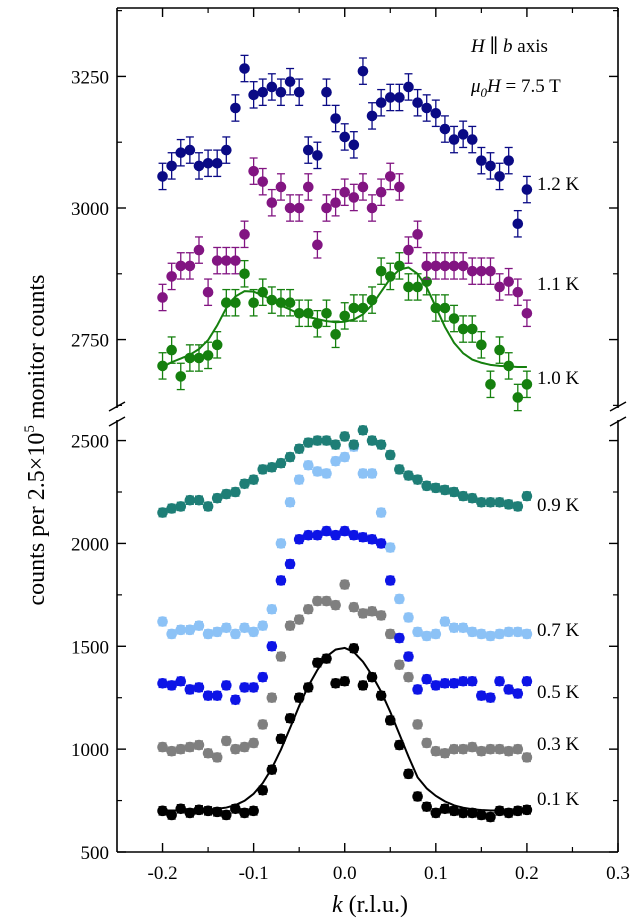  What do you see at coordinates (558, 630) in the screenshot?
I see `temperature-label: 0.7 K` at bounding box center [558, 630].